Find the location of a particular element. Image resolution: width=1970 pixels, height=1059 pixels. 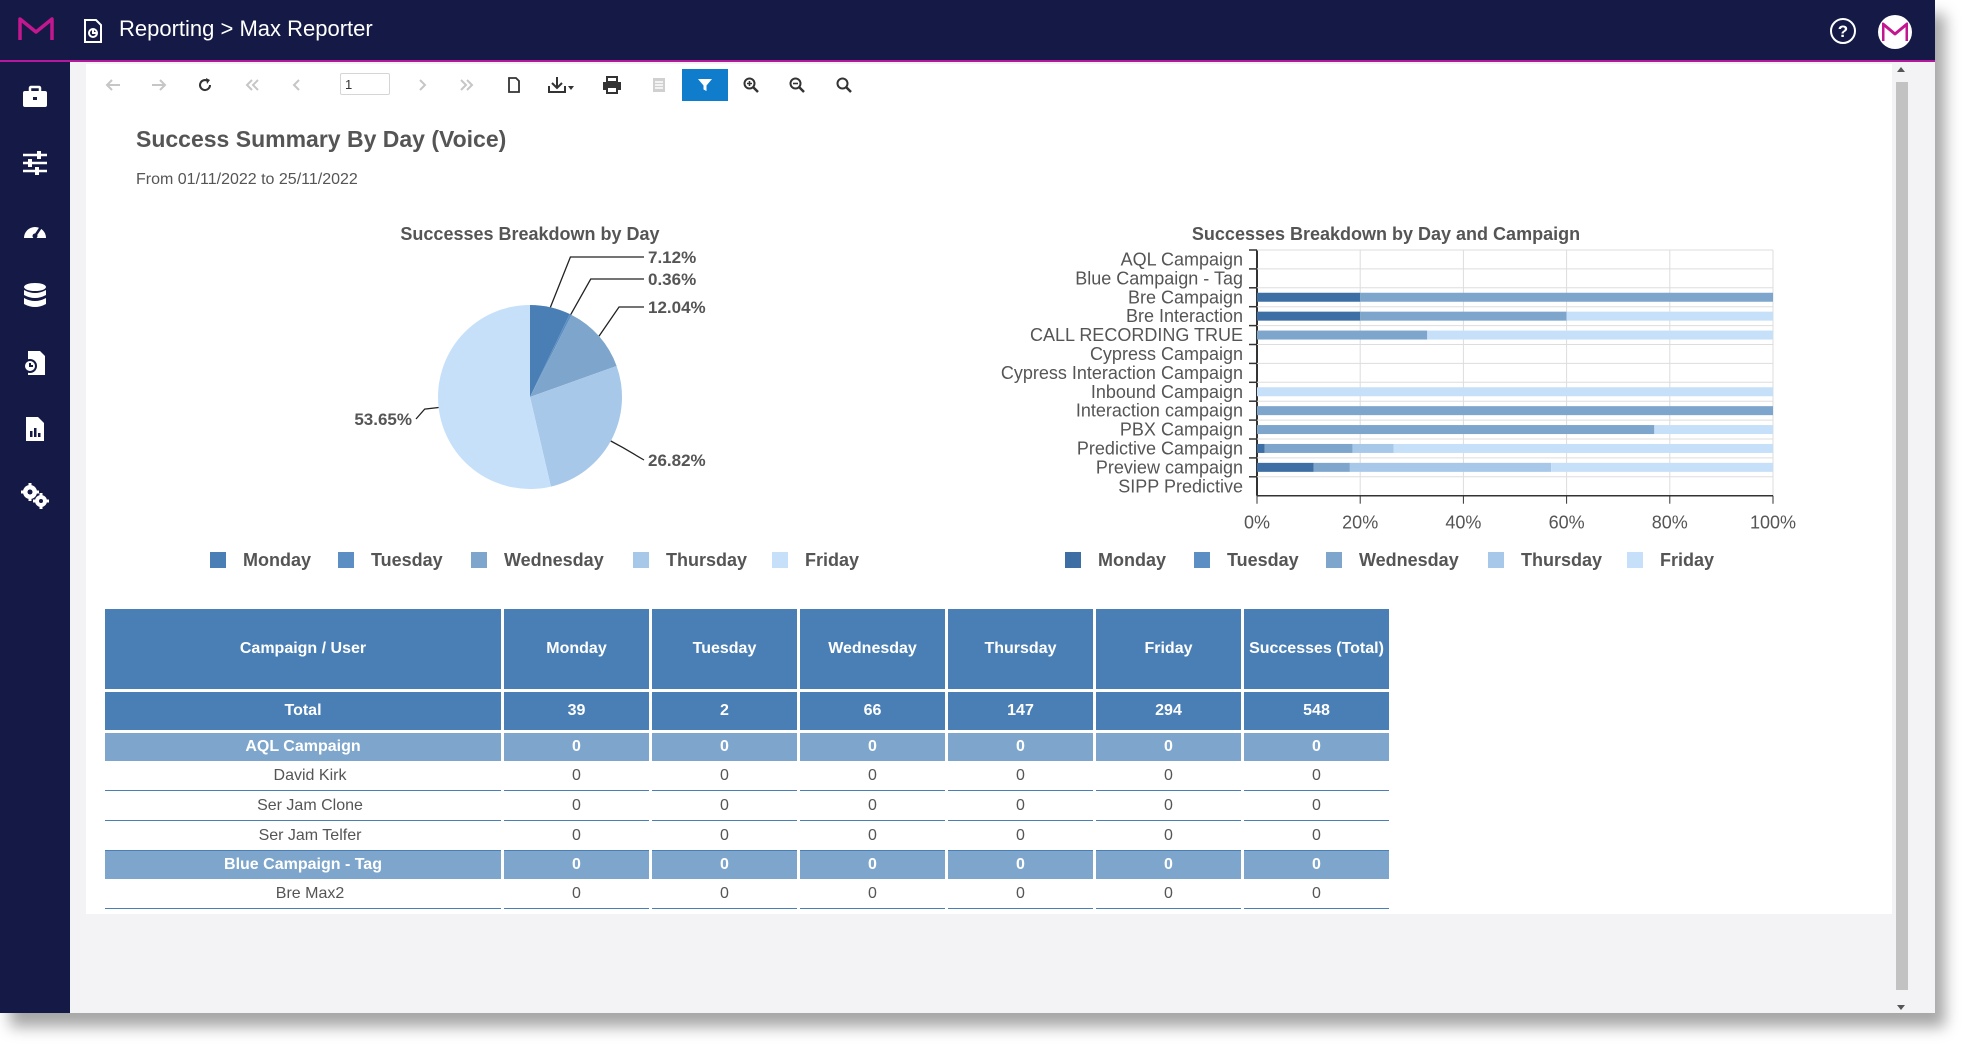

user-avatar-icon is located at coordinates (1895, 32).